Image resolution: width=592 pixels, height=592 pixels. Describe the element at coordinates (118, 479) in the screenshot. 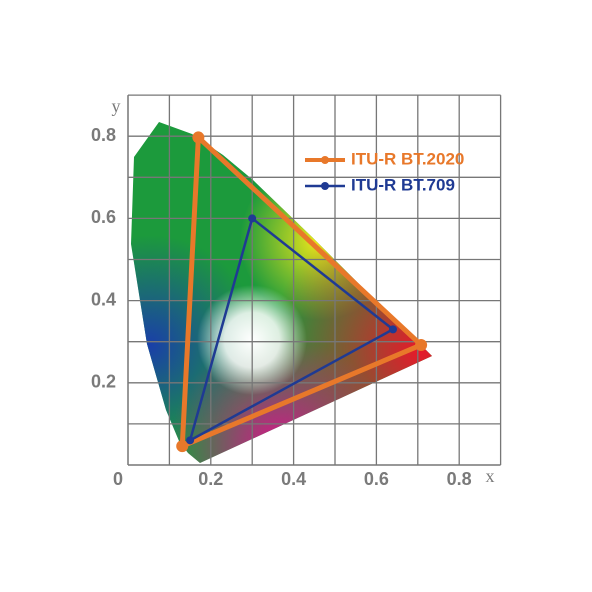

I see `x-tick-label: 0` at that location.